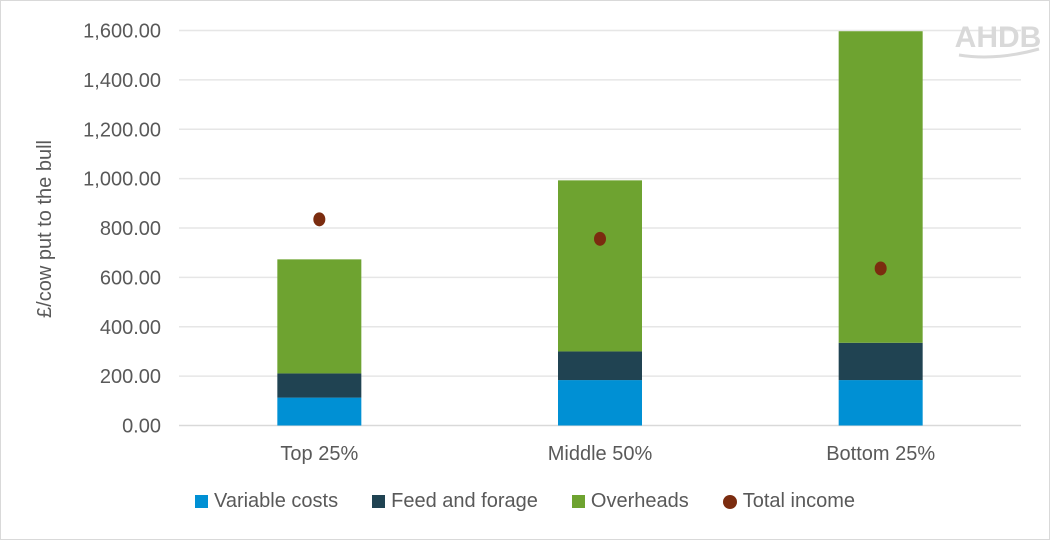  I want to click on legend-item: Feed and forage, so click(455, 501).